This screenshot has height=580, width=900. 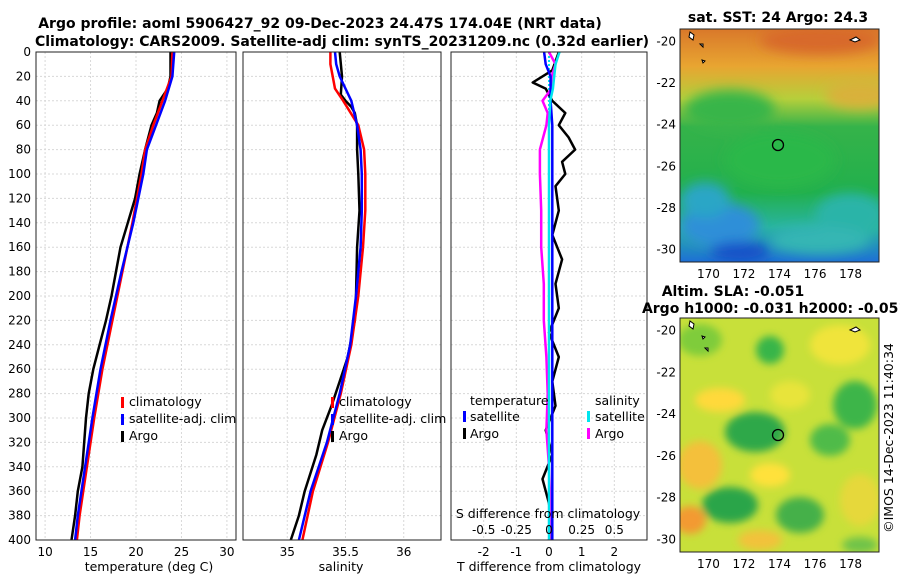 I want to click on depth-tick-label: 240, so click(x=19, y=345).